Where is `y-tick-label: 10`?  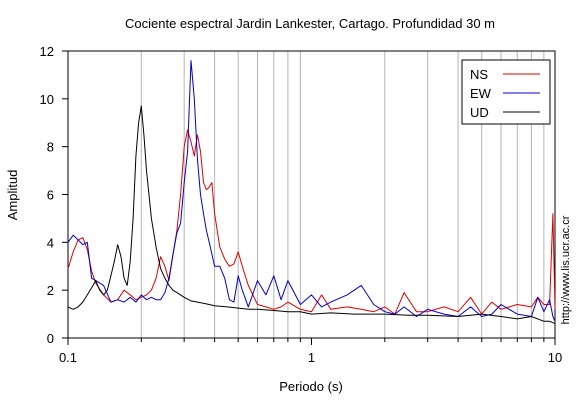
y-tick-label: 10 is located at coordinates (47, 99).